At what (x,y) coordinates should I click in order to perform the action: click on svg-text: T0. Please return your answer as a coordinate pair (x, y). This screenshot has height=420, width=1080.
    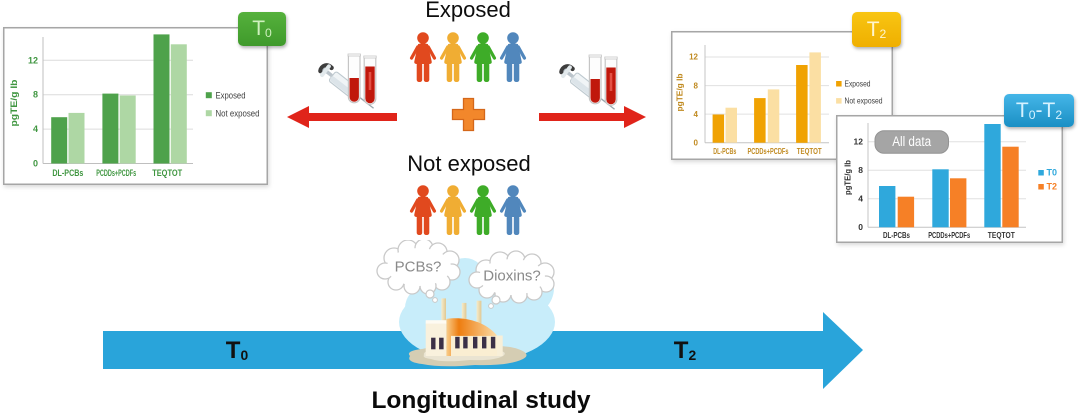
    Looking at the image, I should click on (1052, 173).